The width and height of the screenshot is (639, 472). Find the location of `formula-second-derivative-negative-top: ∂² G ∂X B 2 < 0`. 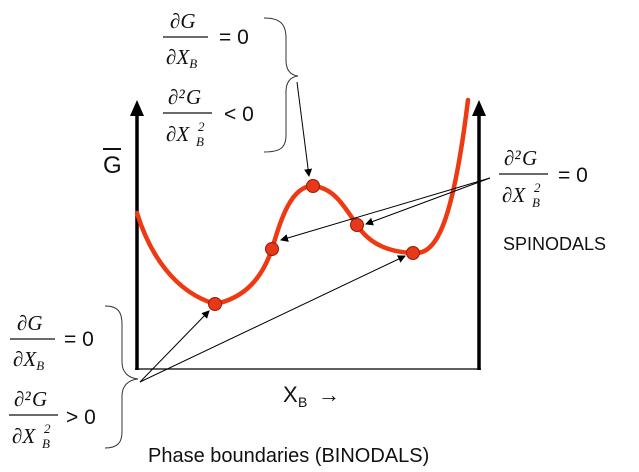

formula-second-derivative-negative-top: ∂² G ∂X B 2 < 0 is located at coordinates (208, 117).